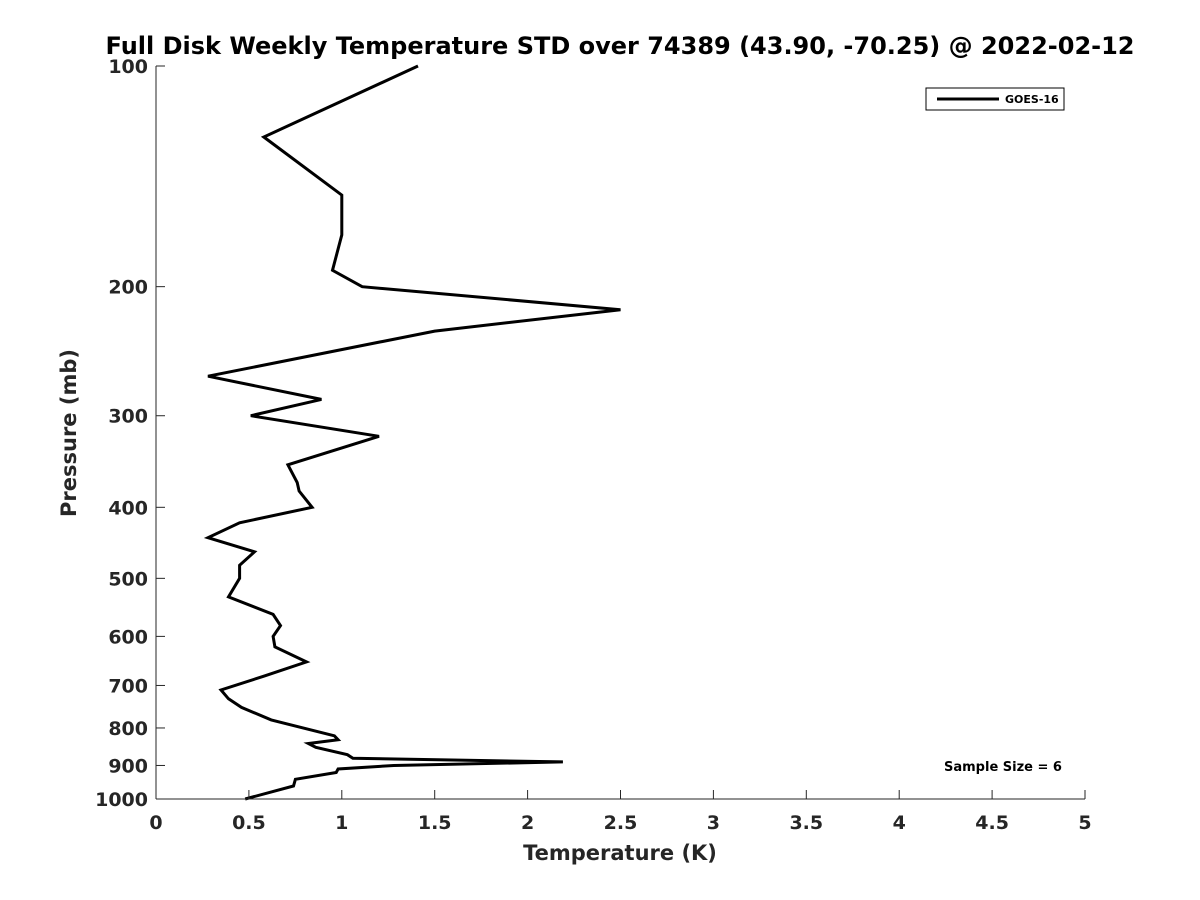  What do you see at coordinates (128, 417) in the screenshot?
I see `y-tick-label: 300` at bounding box center [128, 417].